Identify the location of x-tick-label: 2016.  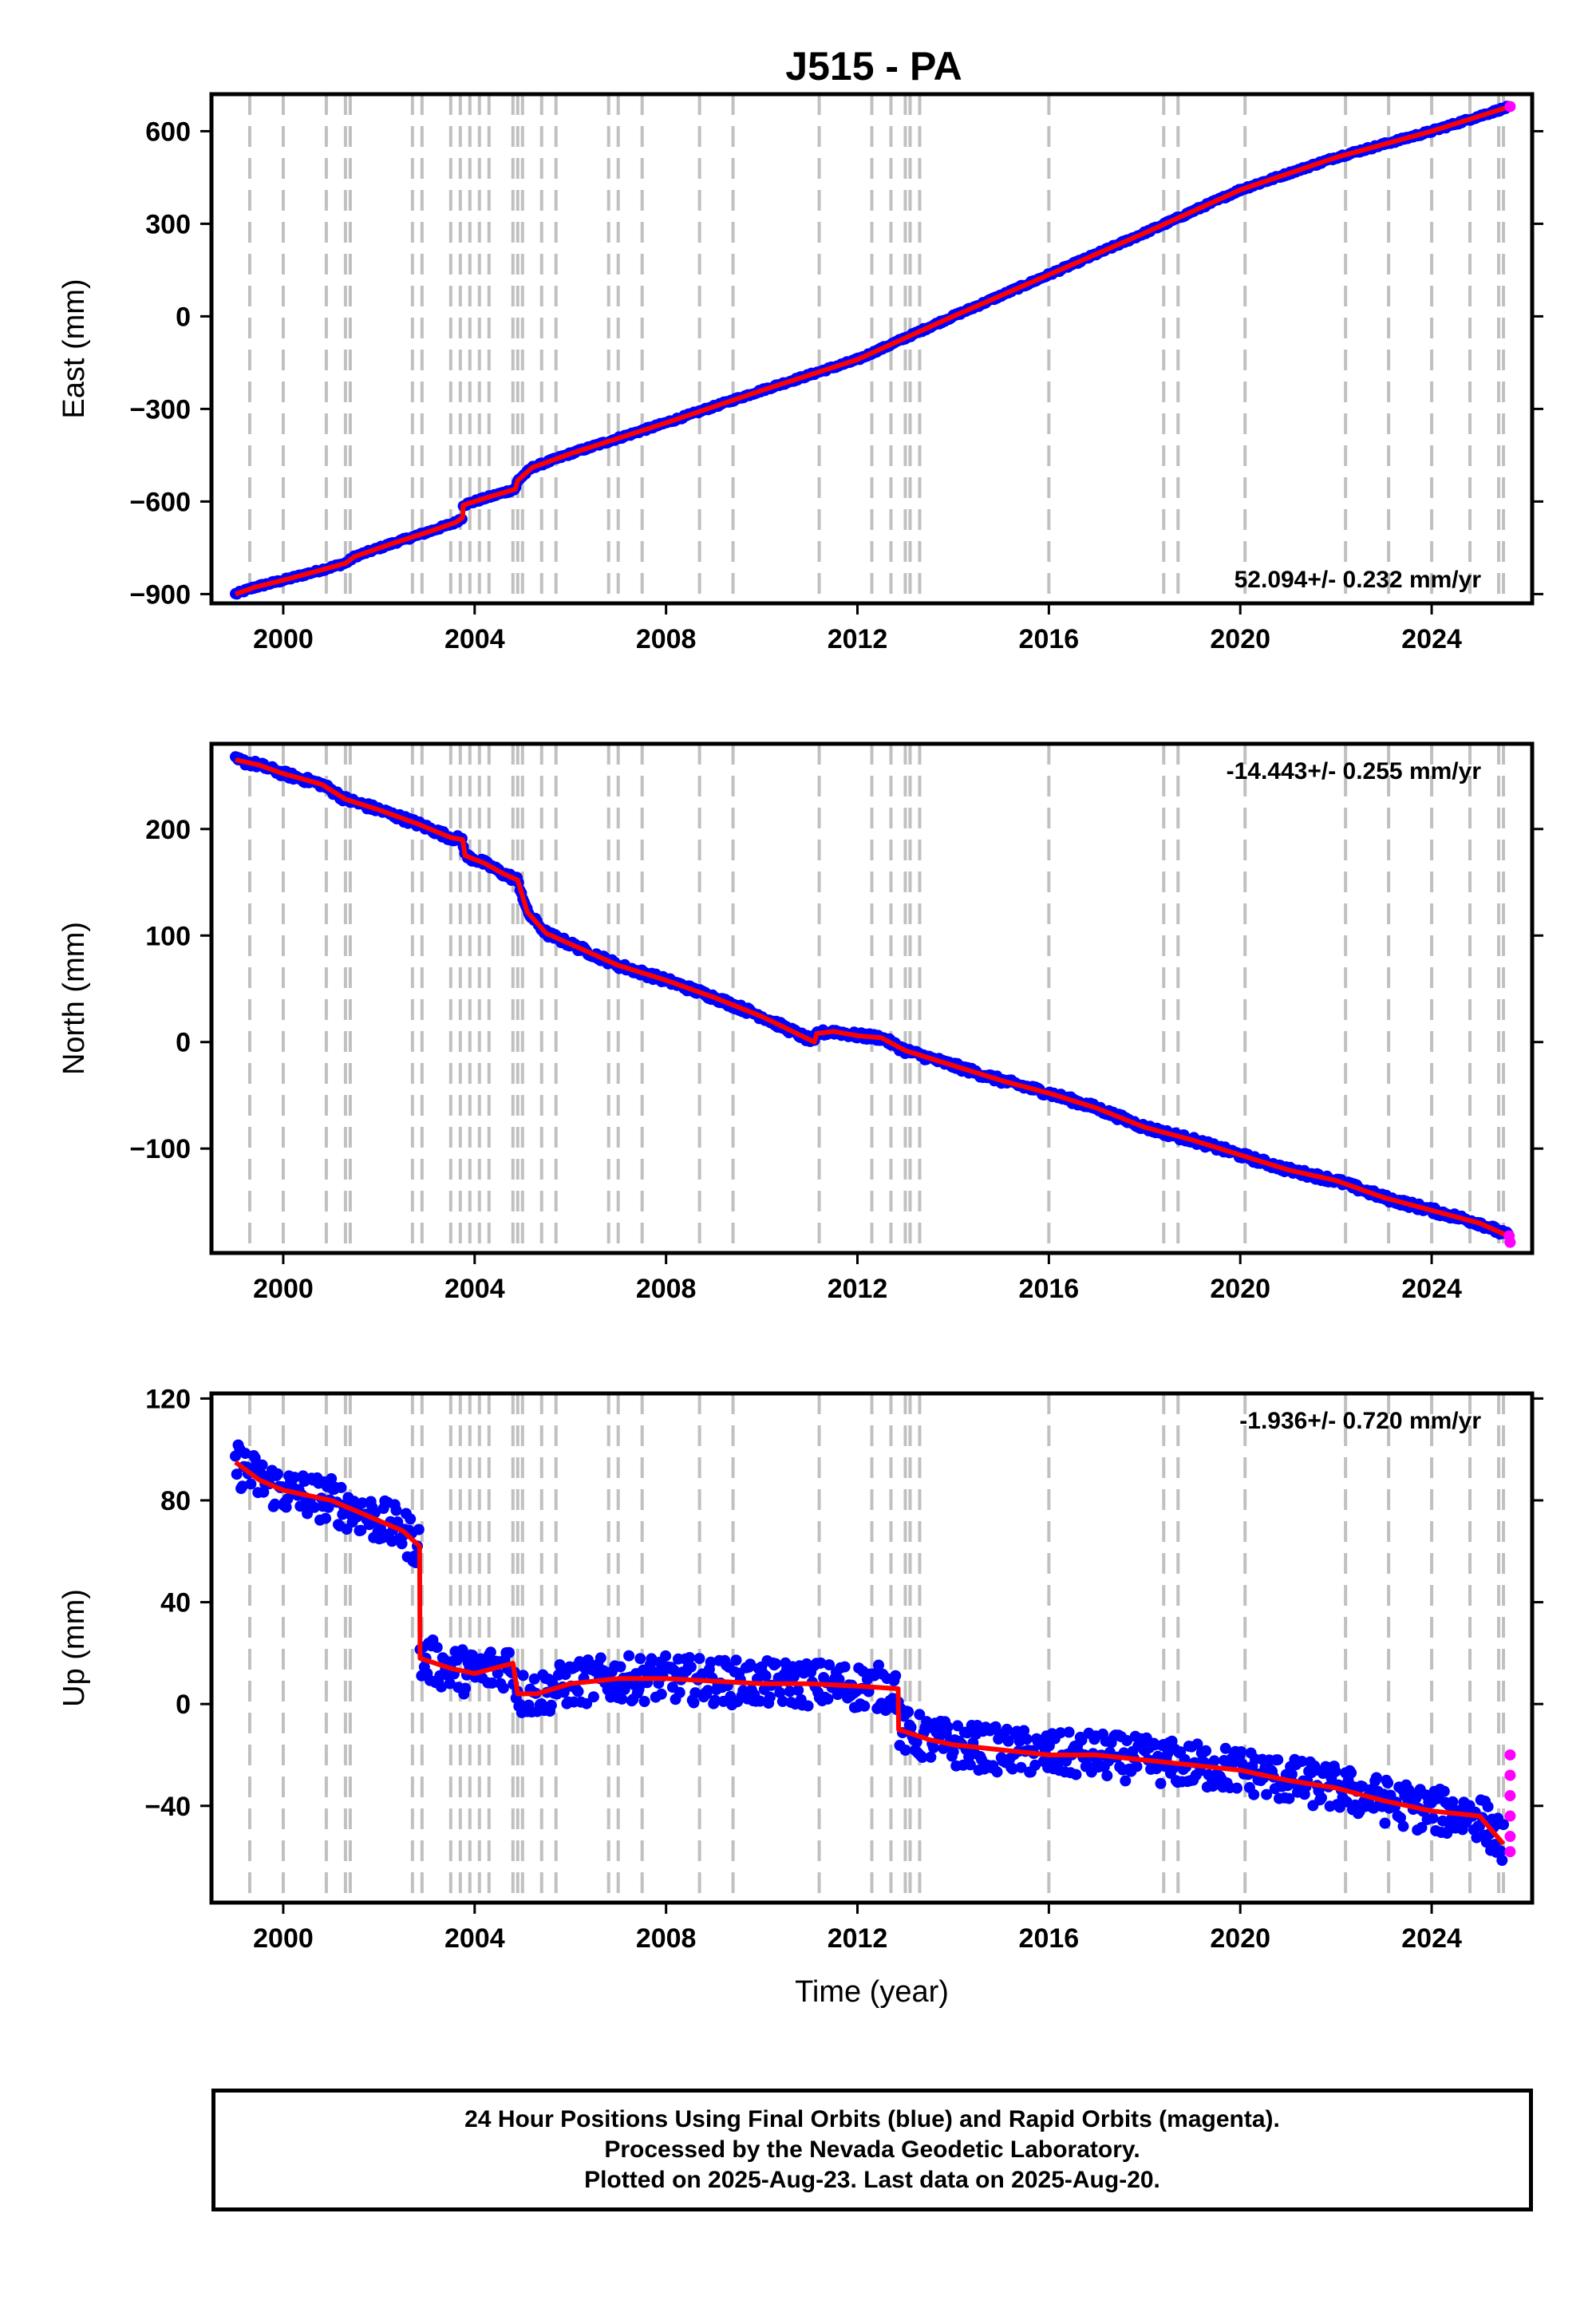
(1049, 1289).